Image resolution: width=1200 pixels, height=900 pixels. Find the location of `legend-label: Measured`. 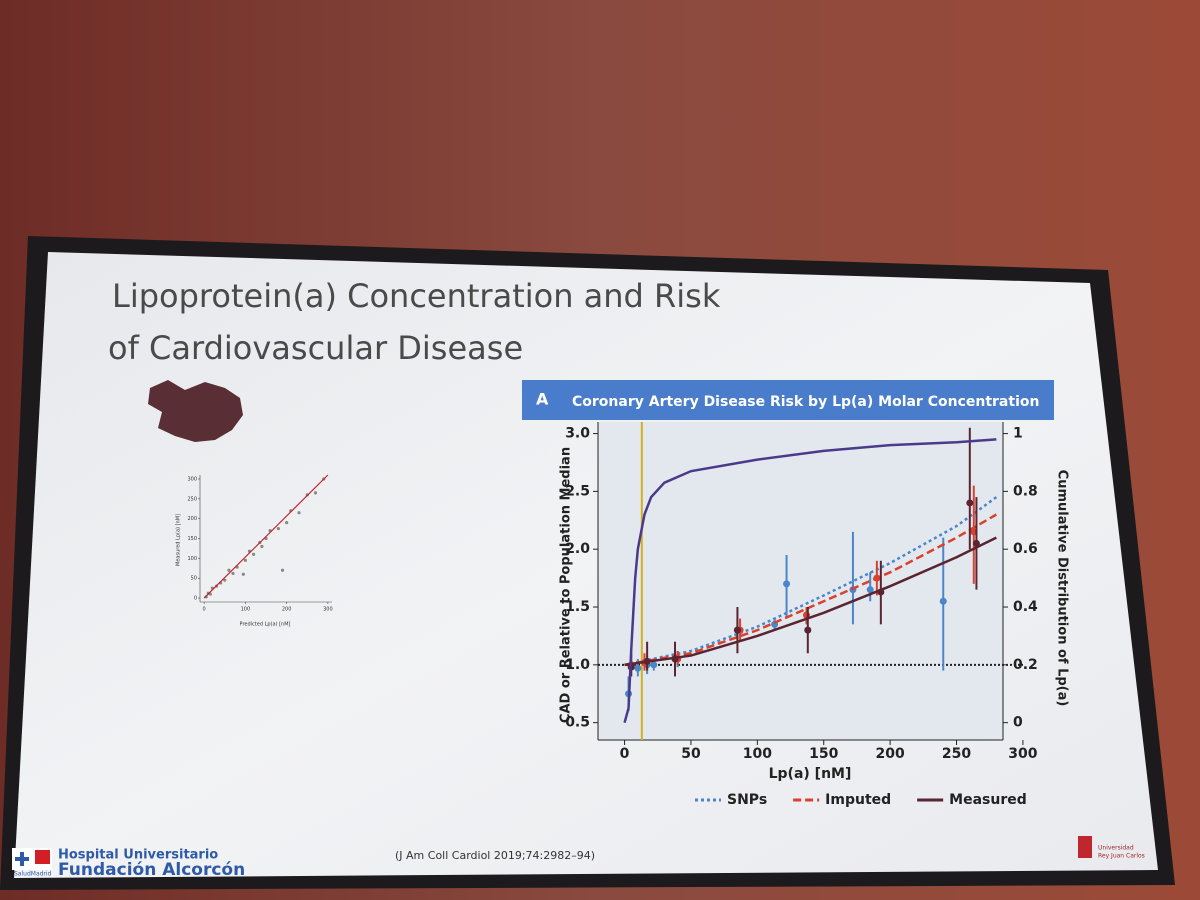

legend-label: Measured is located at coordinates (988, 800).